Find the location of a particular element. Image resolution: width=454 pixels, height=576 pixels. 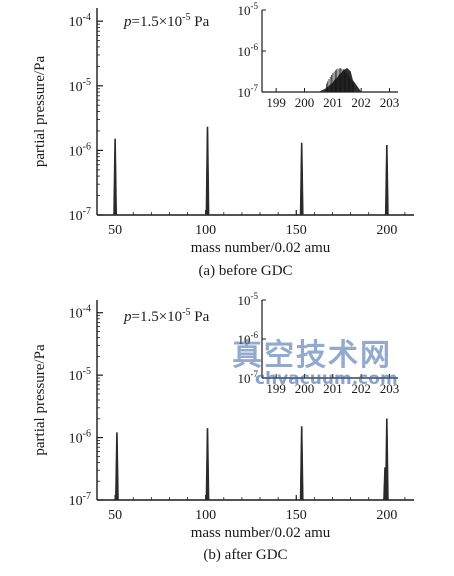

panel-caption: (b) after GDC is located at coordinates (245, 555).